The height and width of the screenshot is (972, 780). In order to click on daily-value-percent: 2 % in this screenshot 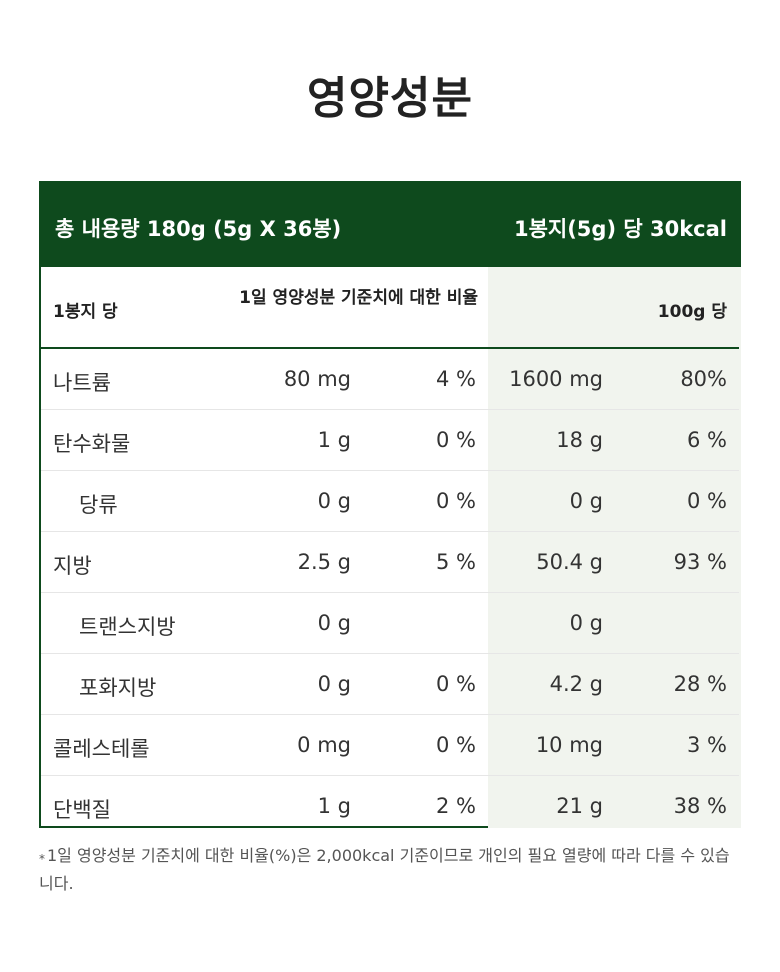, I will do `click(456, 806)`.